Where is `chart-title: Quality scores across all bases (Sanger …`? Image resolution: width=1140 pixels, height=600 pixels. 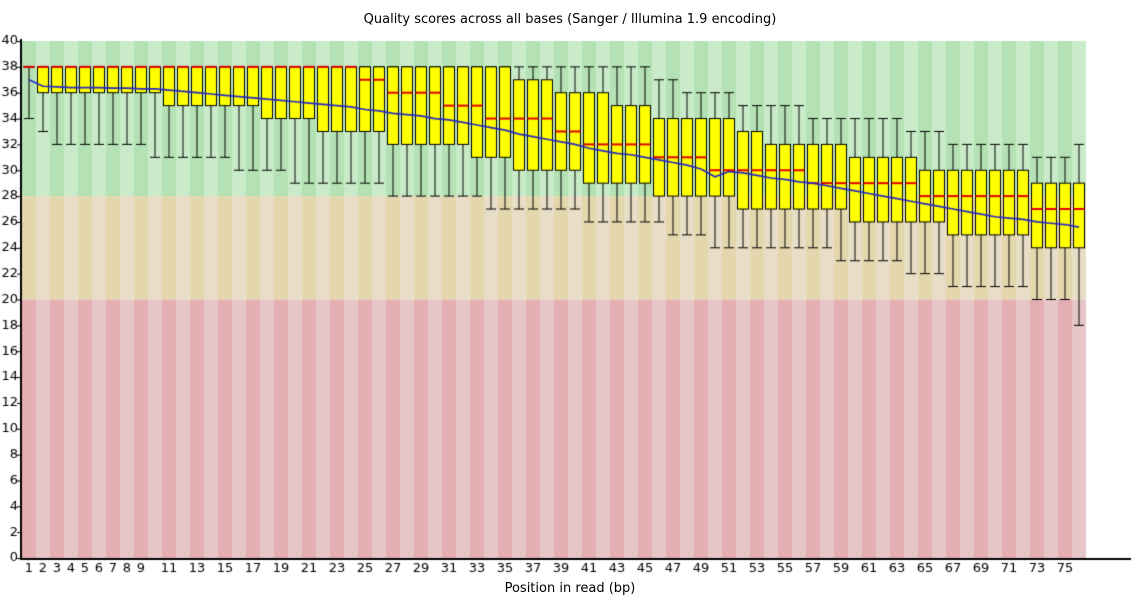 chart-title: Quality scores across all bases (Sanger … is located at coordinates (570, 19).